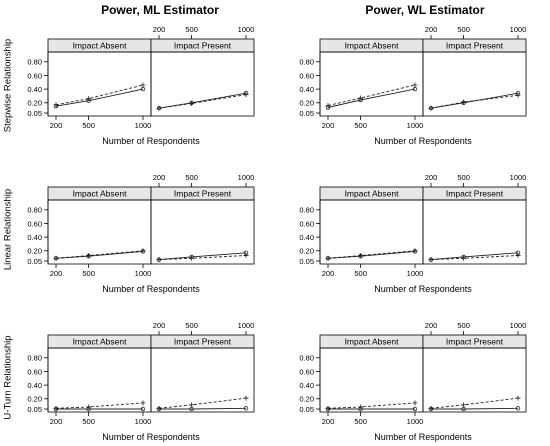 This screenshot has height=446, width=550. Describe the element at coordinates (160, 10) in the screenshot. I see `col-title-ml: Power, ML Estimator` at that location.